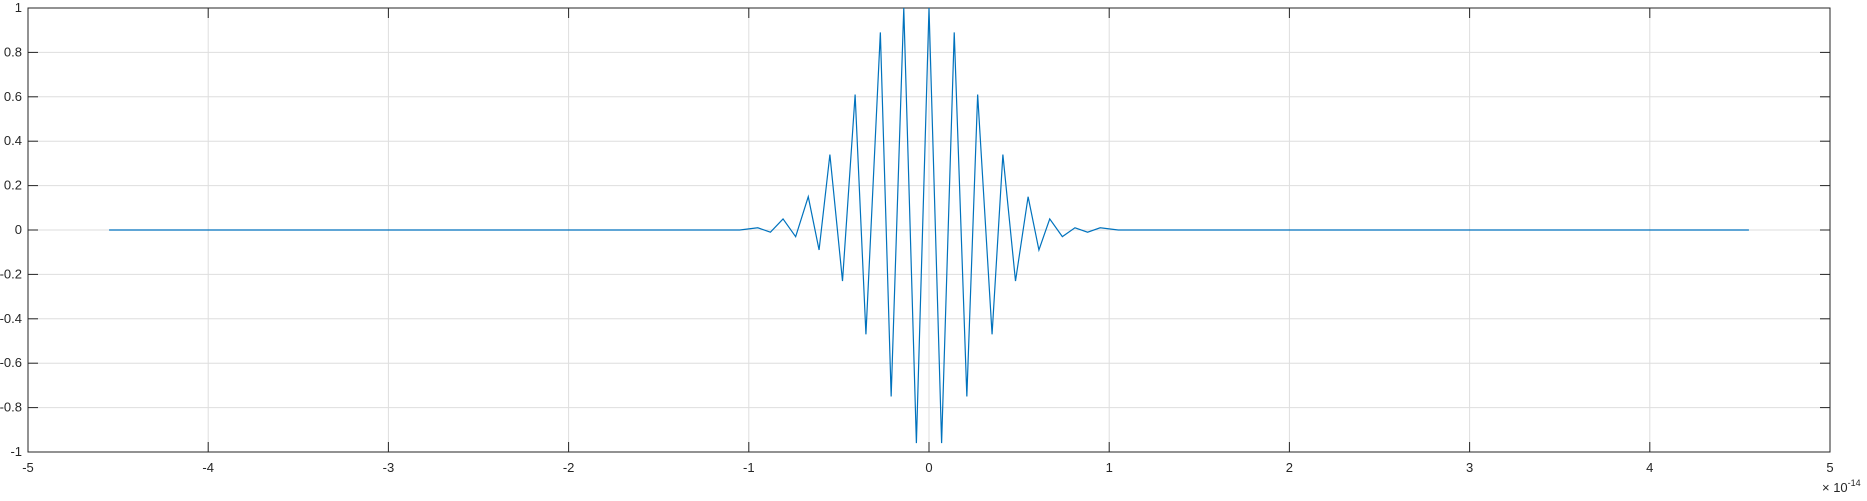 This screenshot has width=1867, height=501. Describe the element at coordinates (749, 467) in the screenshot. I see `x-tick-label: -1` at that location.